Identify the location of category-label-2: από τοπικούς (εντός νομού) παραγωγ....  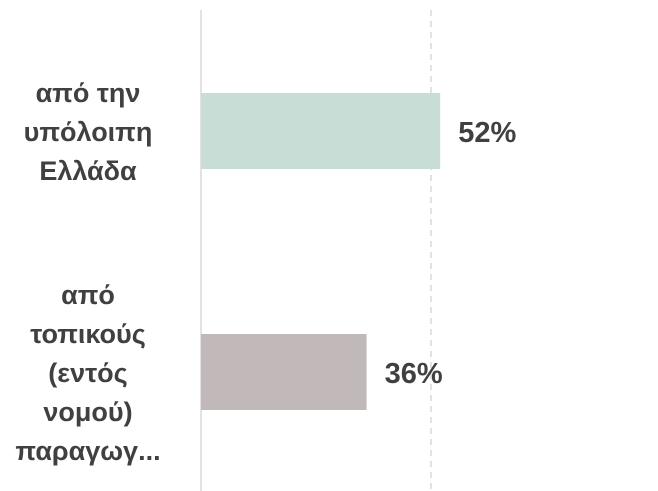
(87, 373).